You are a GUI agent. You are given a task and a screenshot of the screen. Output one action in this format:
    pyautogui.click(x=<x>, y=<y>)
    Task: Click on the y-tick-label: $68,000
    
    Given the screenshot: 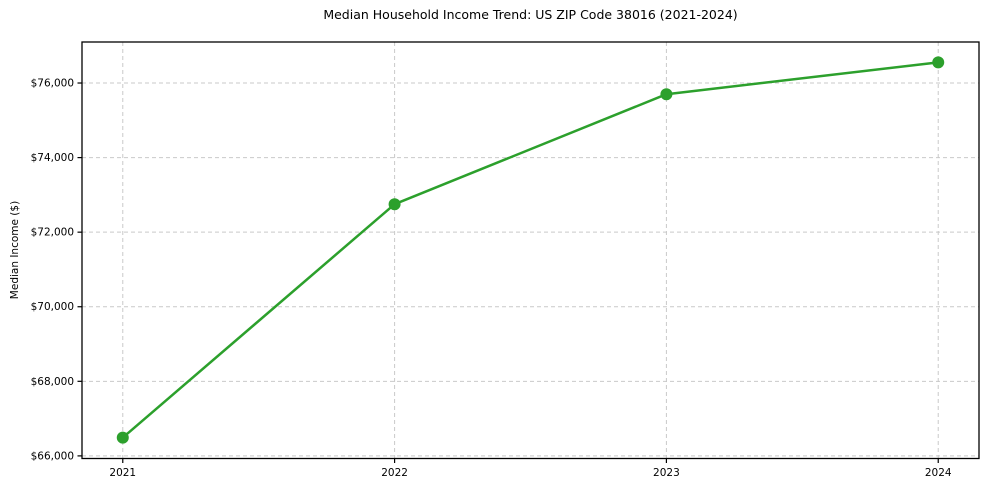 What is the action you would take?
    pyautogui.click(x=52, y=382)
    